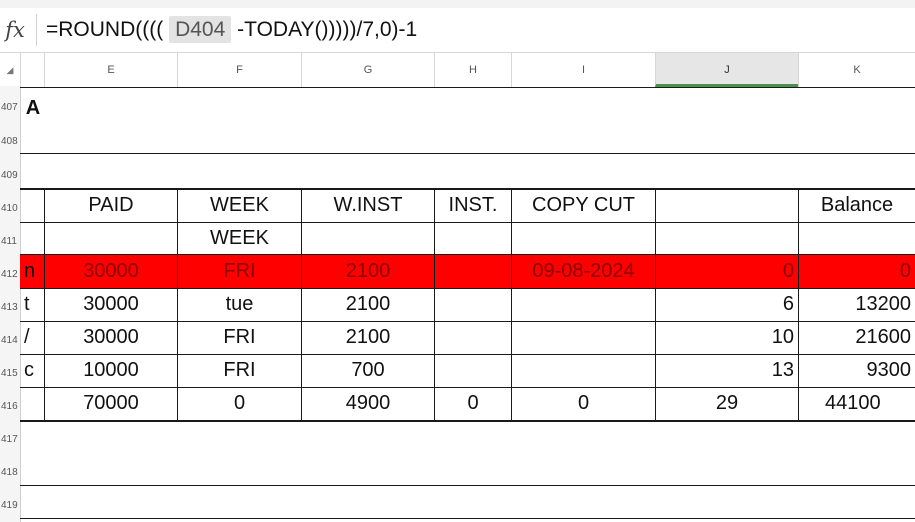 This screenshot has width=915, height=522. I want to click on column-header-bar: ◢ E F G H I J K, so click(457, 70).